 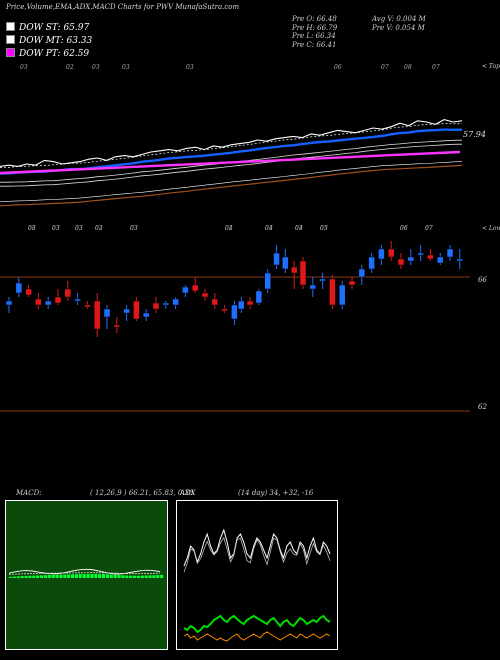 I want to click on macd-signal-line, so click(x=84, y=573).